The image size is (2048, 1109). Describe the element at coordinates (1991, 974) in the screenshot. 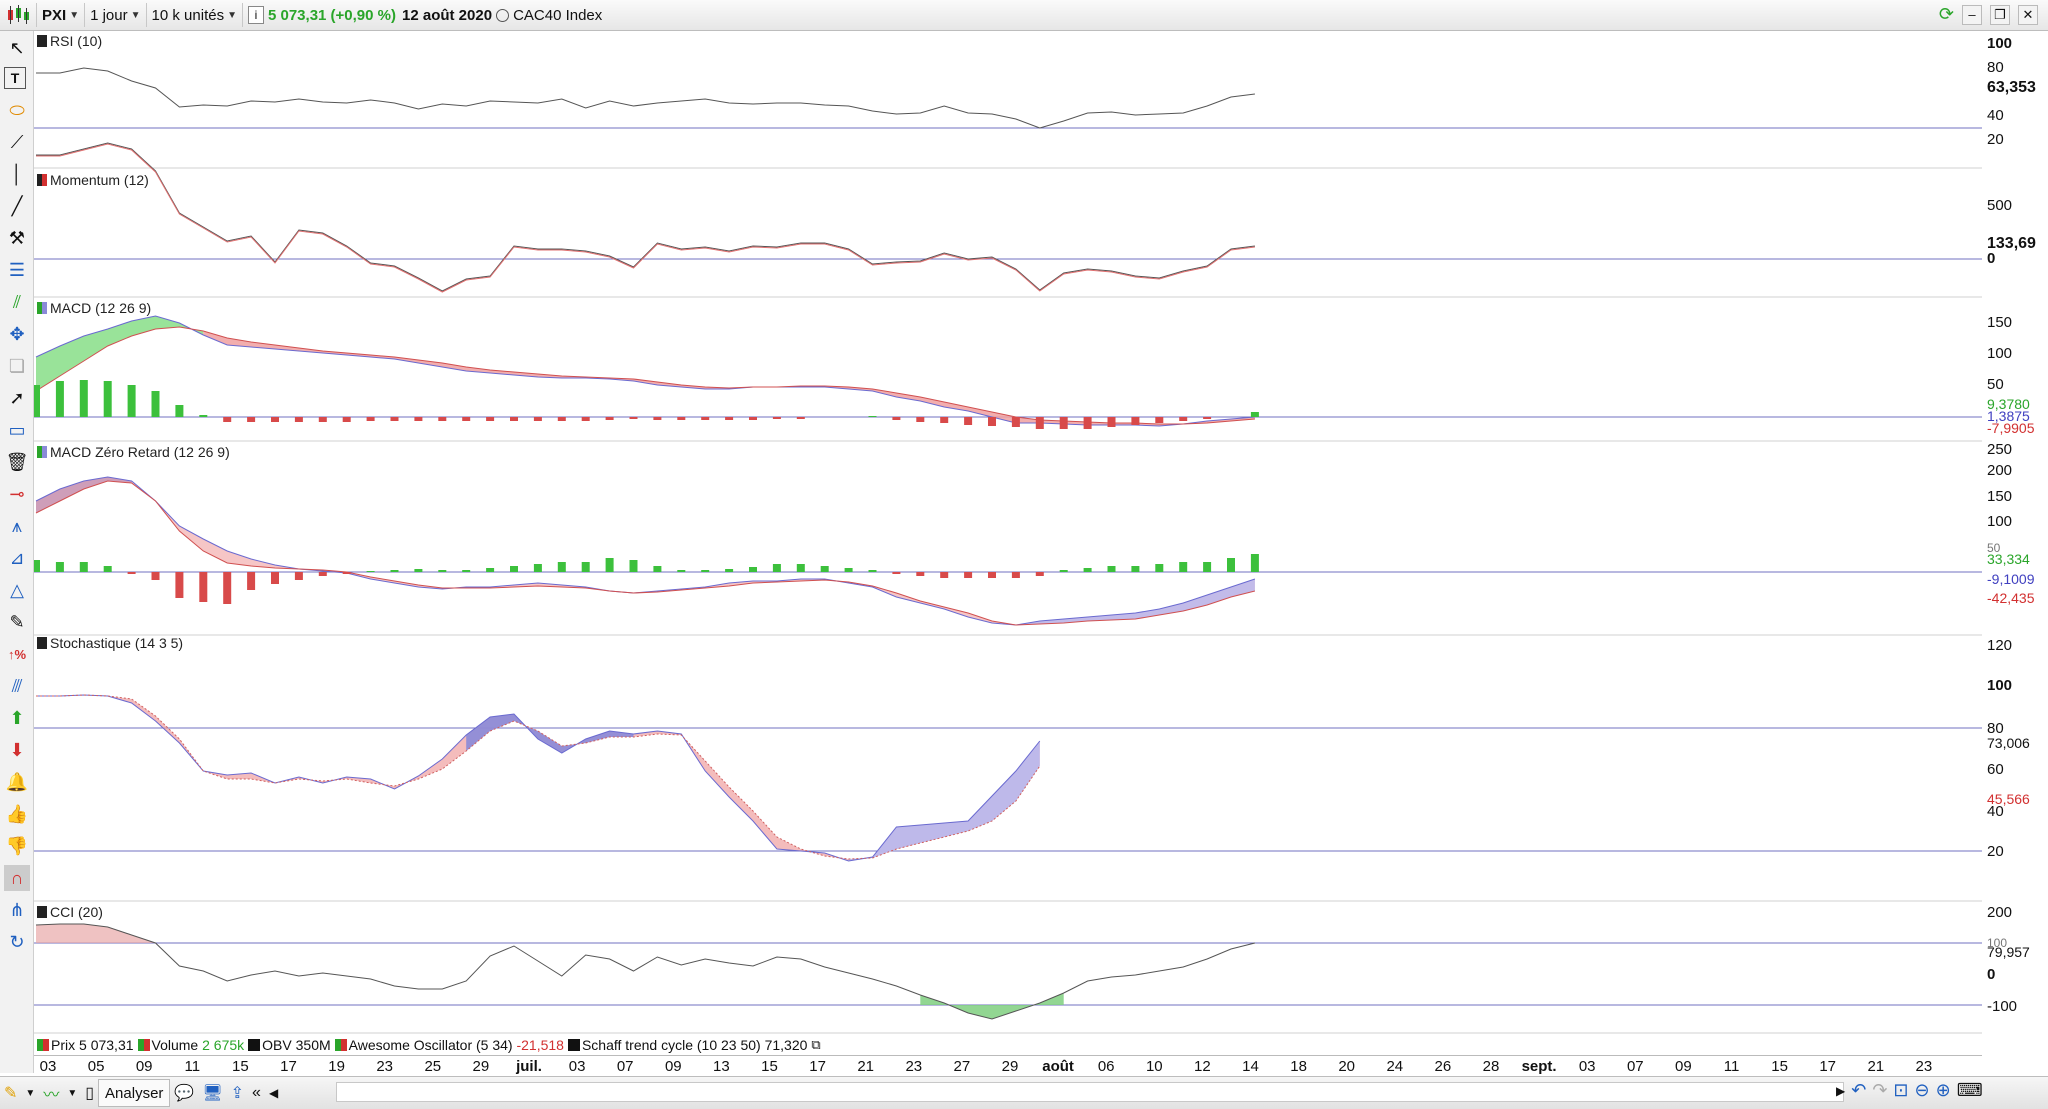

I see `axis-label: 0` at that location.